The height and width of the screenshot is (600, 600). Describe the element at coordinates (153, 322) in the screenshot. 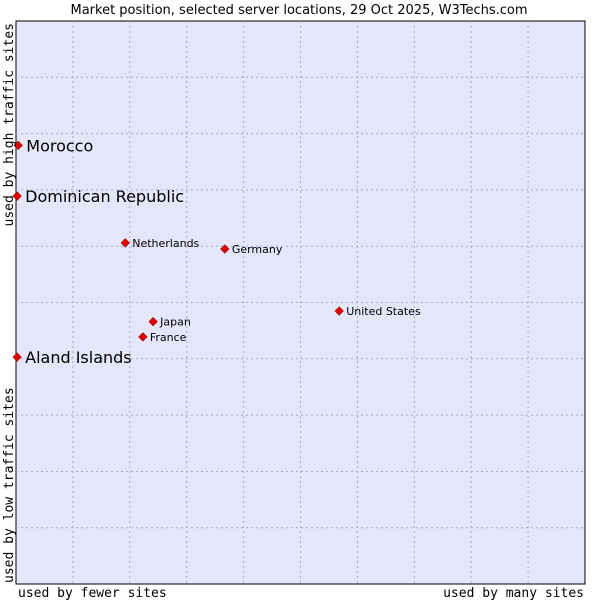

I see `point-japan` at that location.